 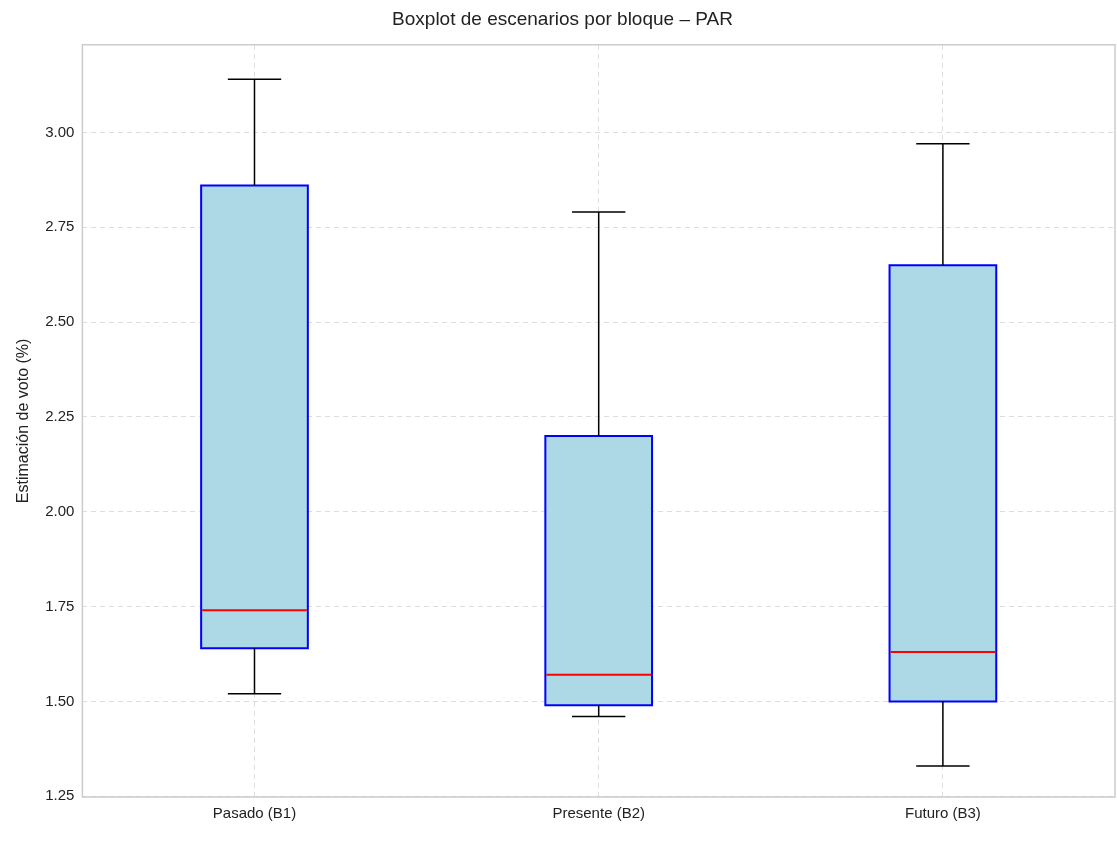 I want to click on y-axis-title: Estimación de voto (%), so click(x=23, y=421).